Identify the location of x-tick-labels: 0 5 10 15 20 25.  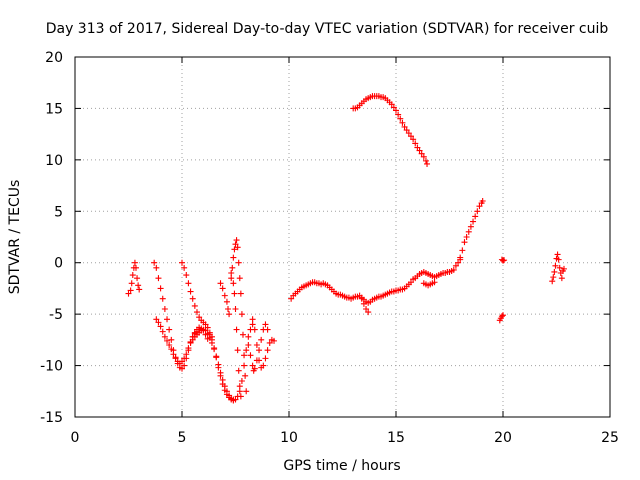
(345, 438).